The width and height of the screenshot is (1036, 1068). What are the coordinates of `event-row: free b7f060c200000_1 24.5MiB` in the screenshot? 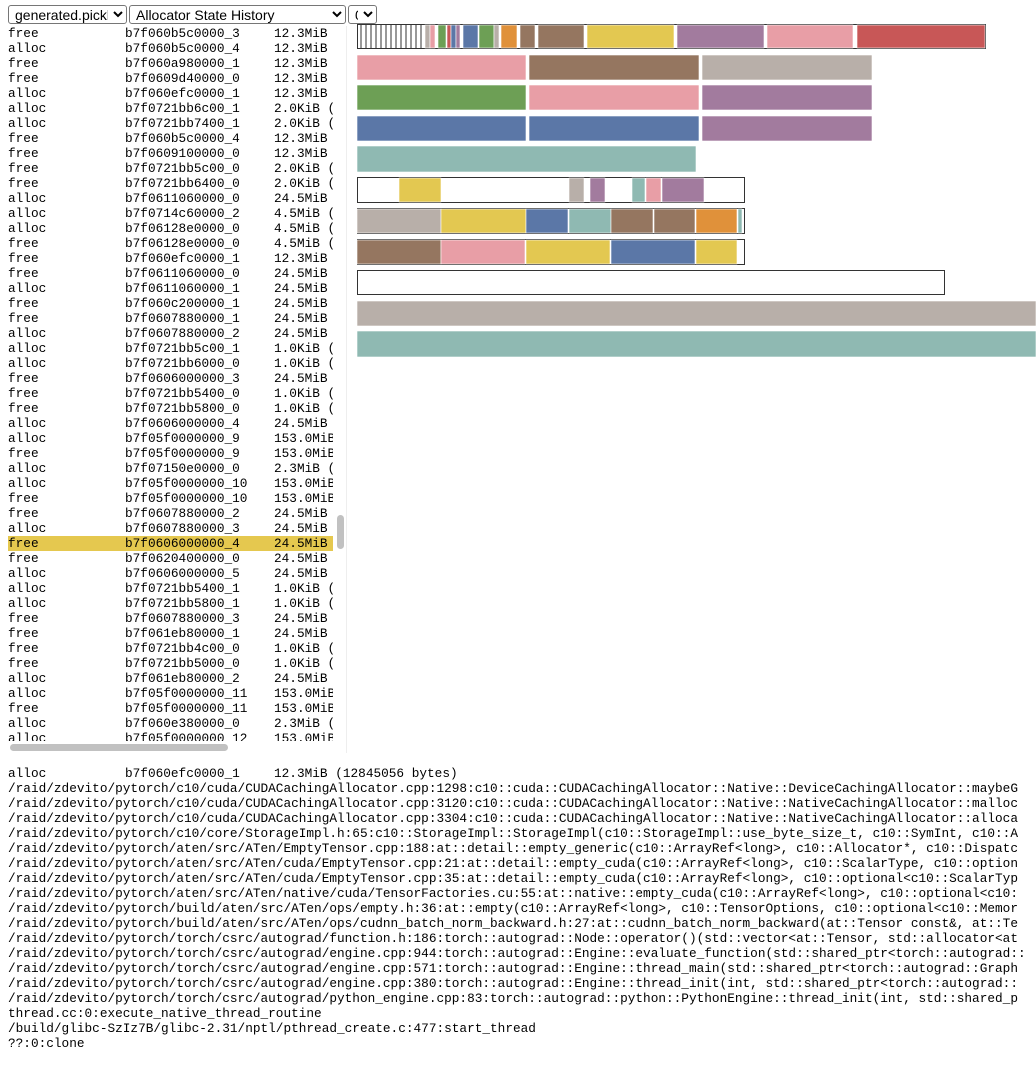 It's located at (170, 303).